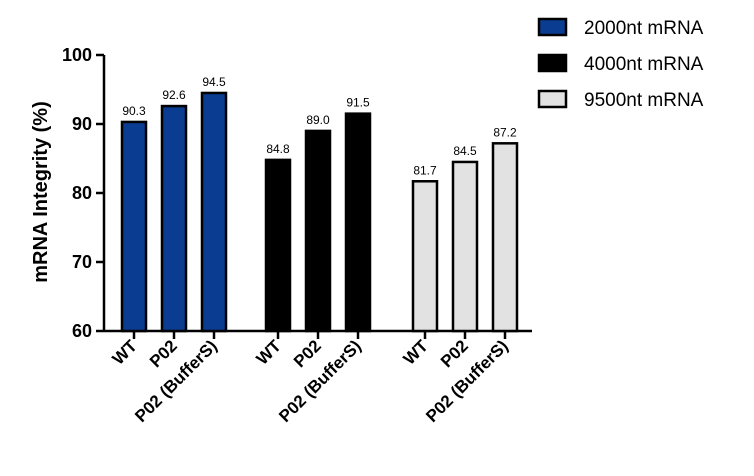  What do you see at coordinates (134, 111) in the screenshot?
I see `data-label: 90.3` at bounding box center [134, 111].